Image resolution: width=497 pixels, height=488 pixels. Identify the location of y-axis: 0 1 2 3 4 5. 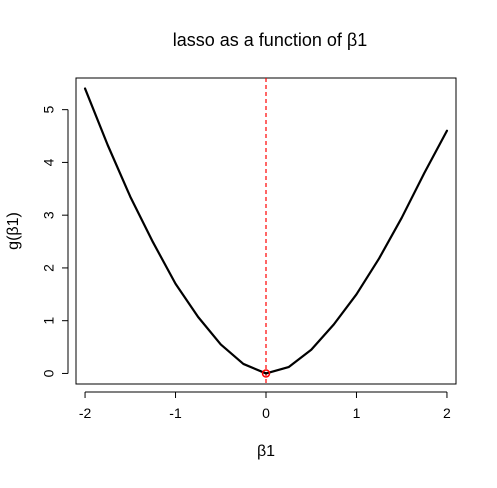
(55, 241).